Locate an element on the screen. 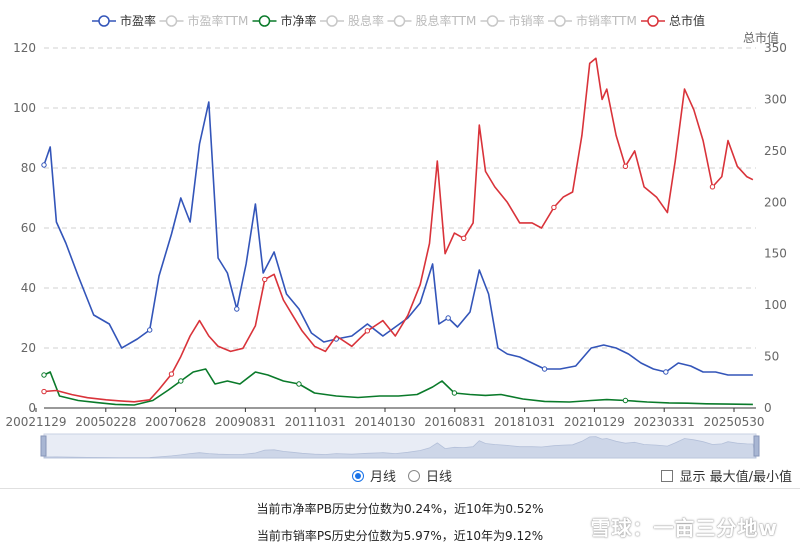 The width and height of the screenshot is (800, 551). slider-overview is located at coordinates (400, 447).